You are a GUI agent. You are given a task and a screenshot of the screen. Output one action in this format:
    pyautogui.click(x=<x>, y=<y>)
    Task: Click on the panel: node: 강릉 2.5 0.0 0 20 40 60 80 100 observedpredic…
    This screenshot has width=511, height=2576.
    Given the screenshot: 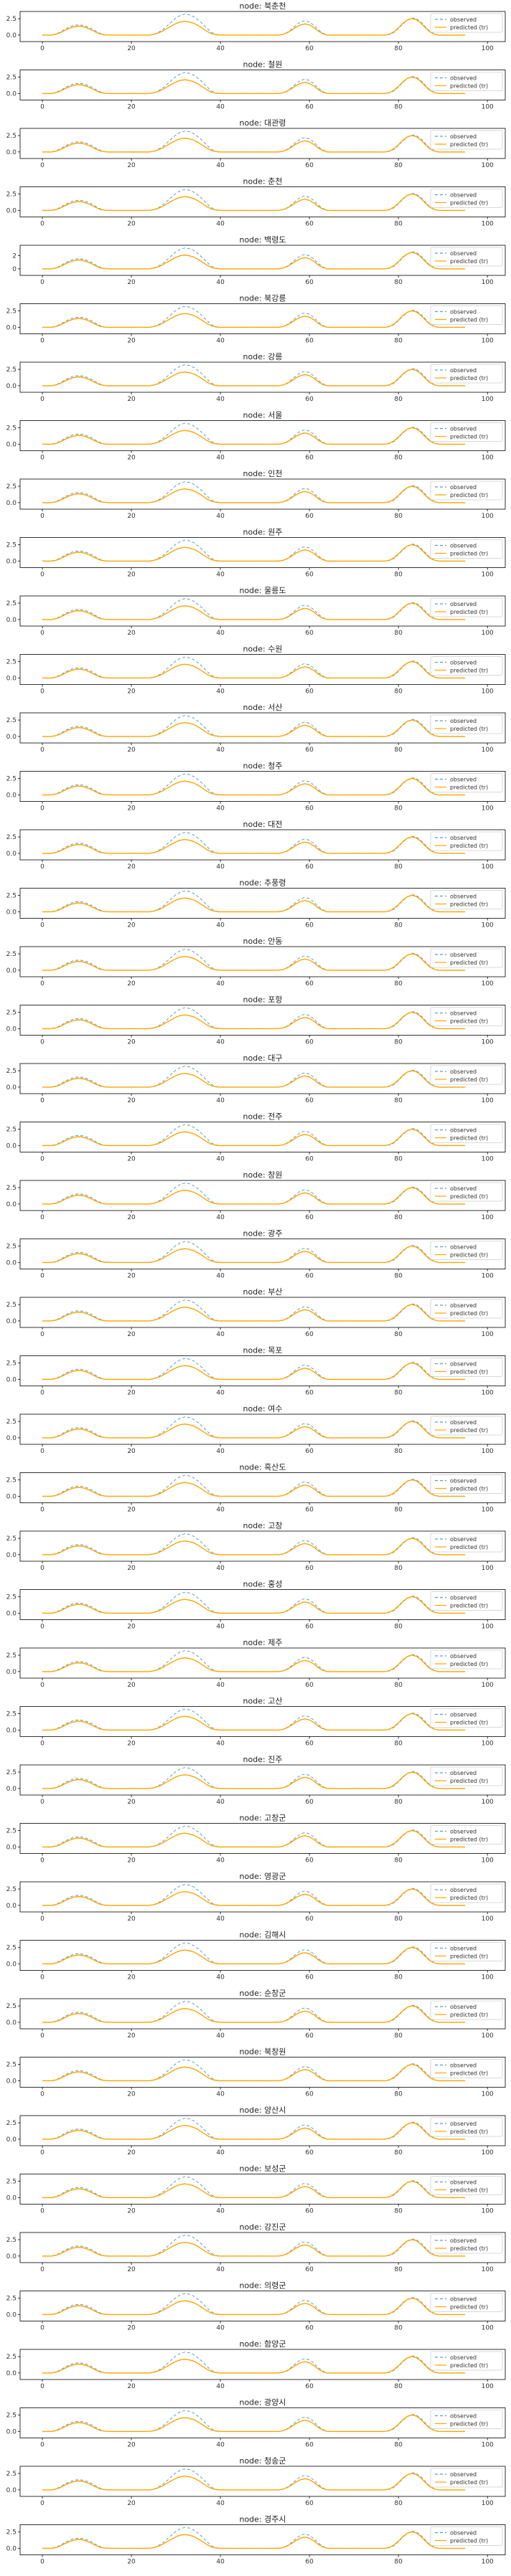 What is the action you would take?
    pyautogui.click(x=256, y=377)
    